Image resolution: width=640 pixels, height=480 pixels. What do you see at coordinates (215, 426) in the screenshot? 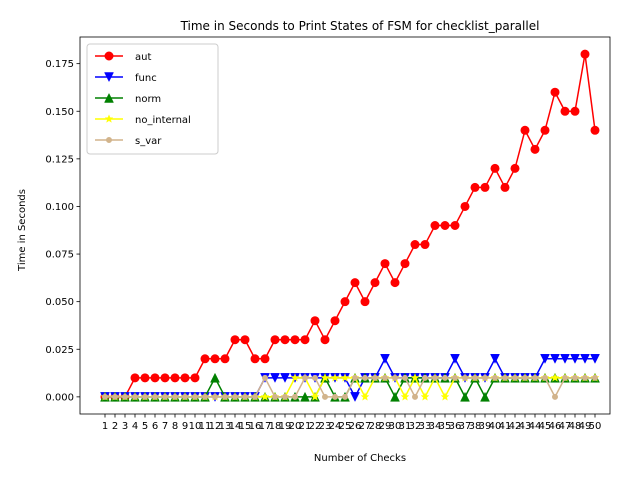
I see `x-tick-label: 12` at bounding box center [215, 426].